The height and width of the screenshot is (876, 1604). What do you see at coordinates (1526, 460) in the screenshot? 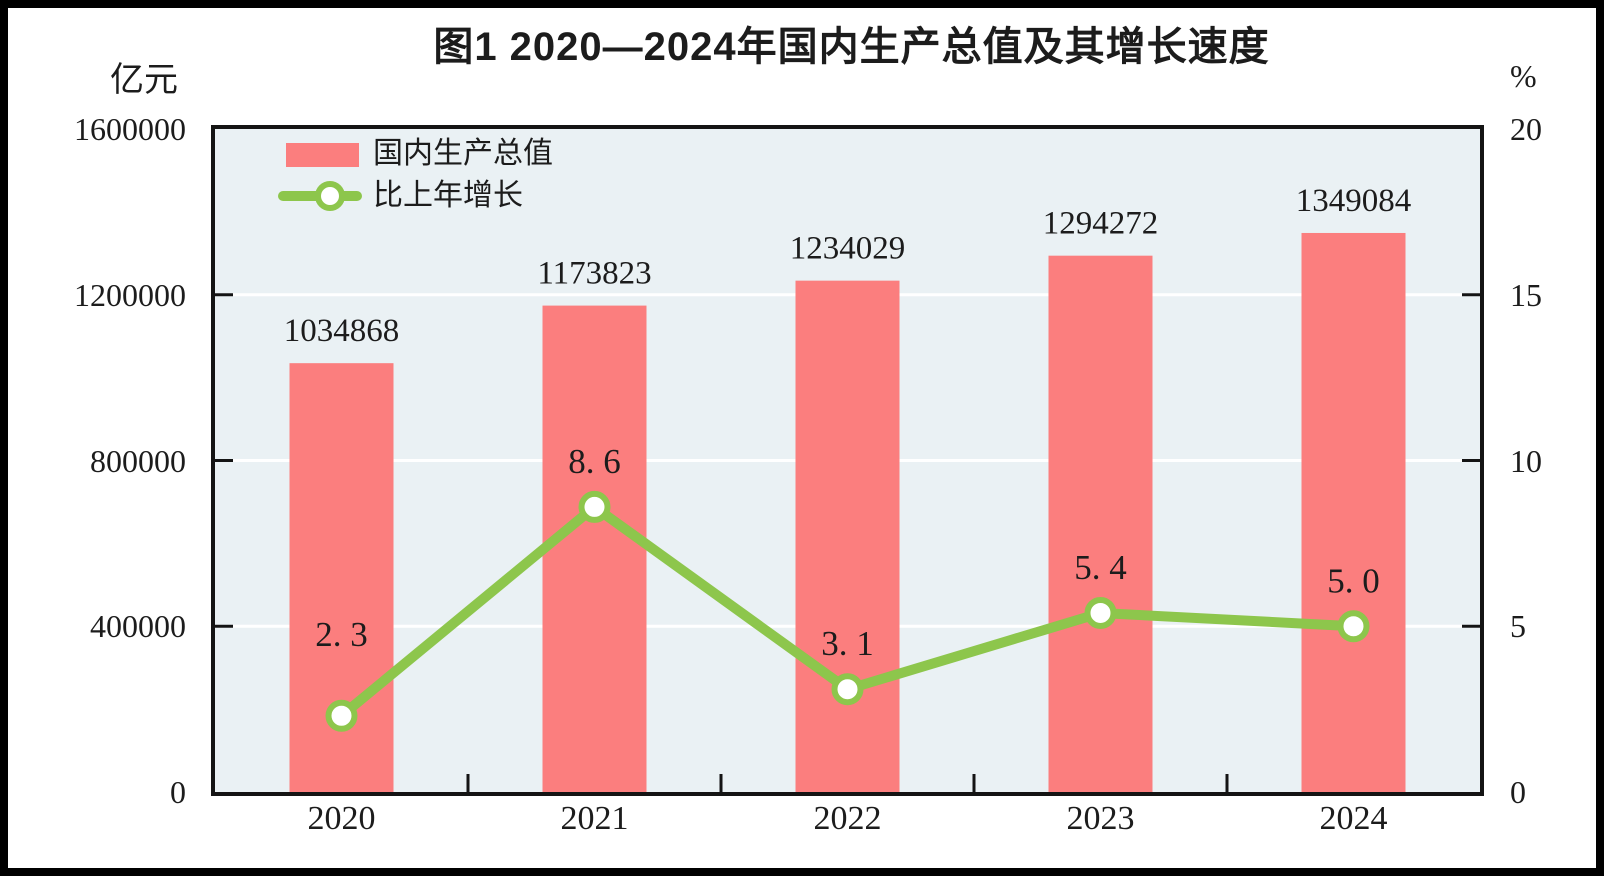
I see `right-axis-tick-label: 10` at bounding box center [1526, 460].